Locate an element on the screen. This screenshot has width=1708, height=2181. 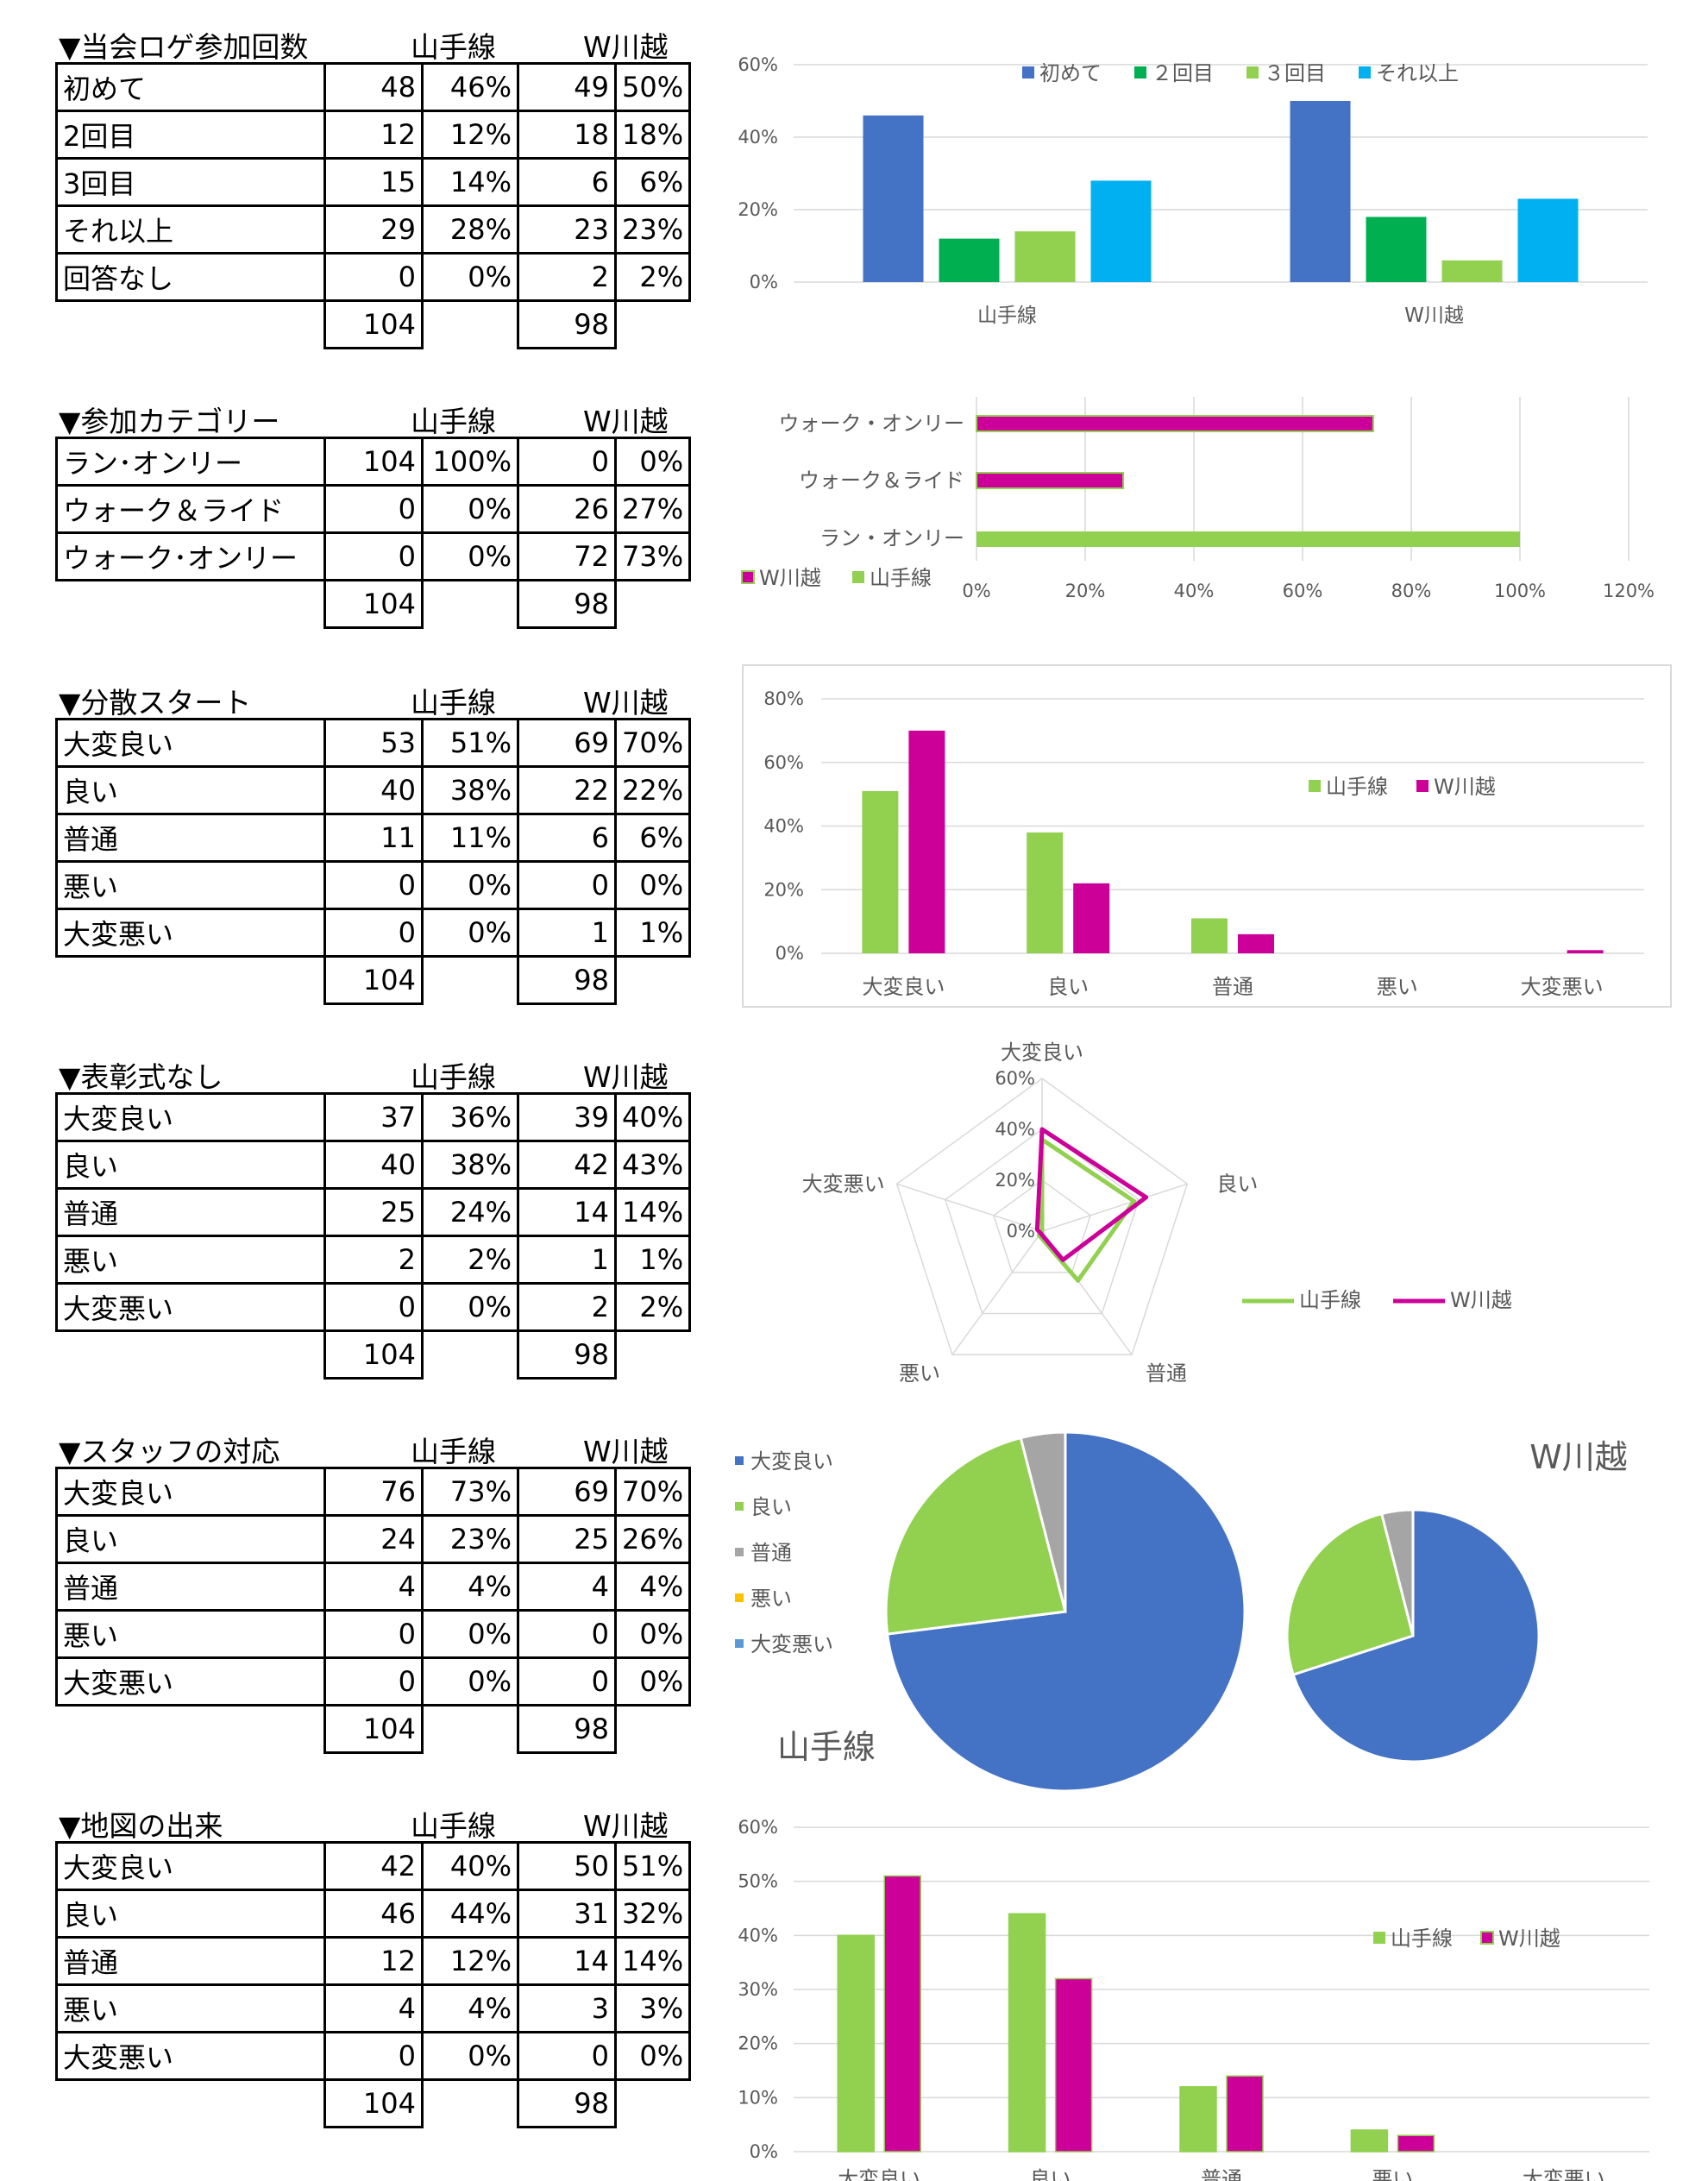
y-tick-label: 30% is located at coordinates (758, 1990).